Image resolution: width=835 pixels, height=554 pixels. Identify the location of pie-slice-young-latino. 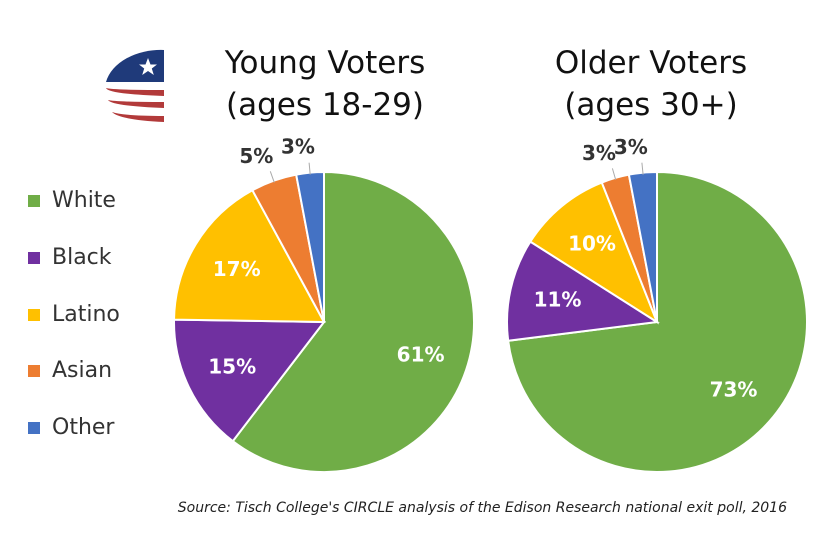
(249, 256).